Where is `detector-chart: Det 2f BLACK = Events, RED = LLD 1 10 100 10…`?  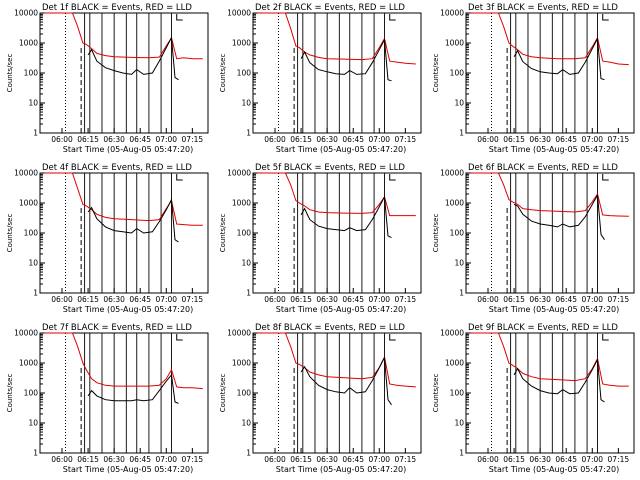
detector-chart: Det 2f BLACK = Events, RED = LLD 1 10 100 10… is located at coordinates (320, 78).